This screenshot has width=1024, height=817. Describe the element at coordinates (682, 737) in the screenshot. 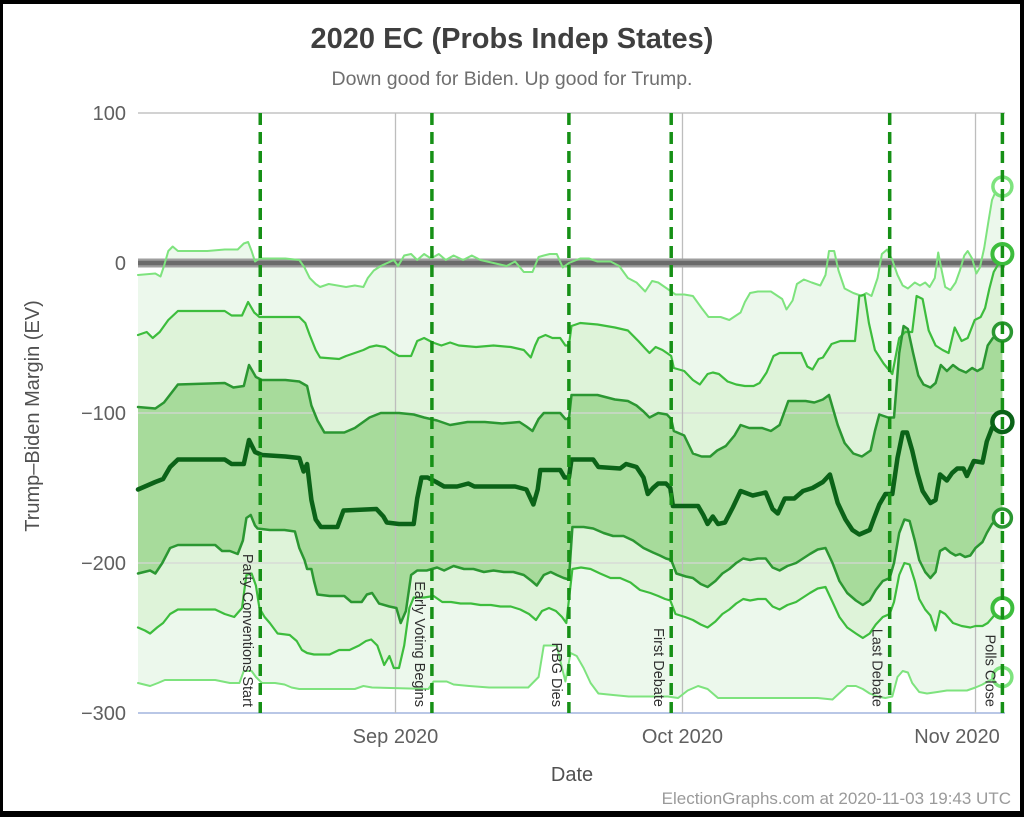

I see `x-tick-label: Oct 2020` at that location.